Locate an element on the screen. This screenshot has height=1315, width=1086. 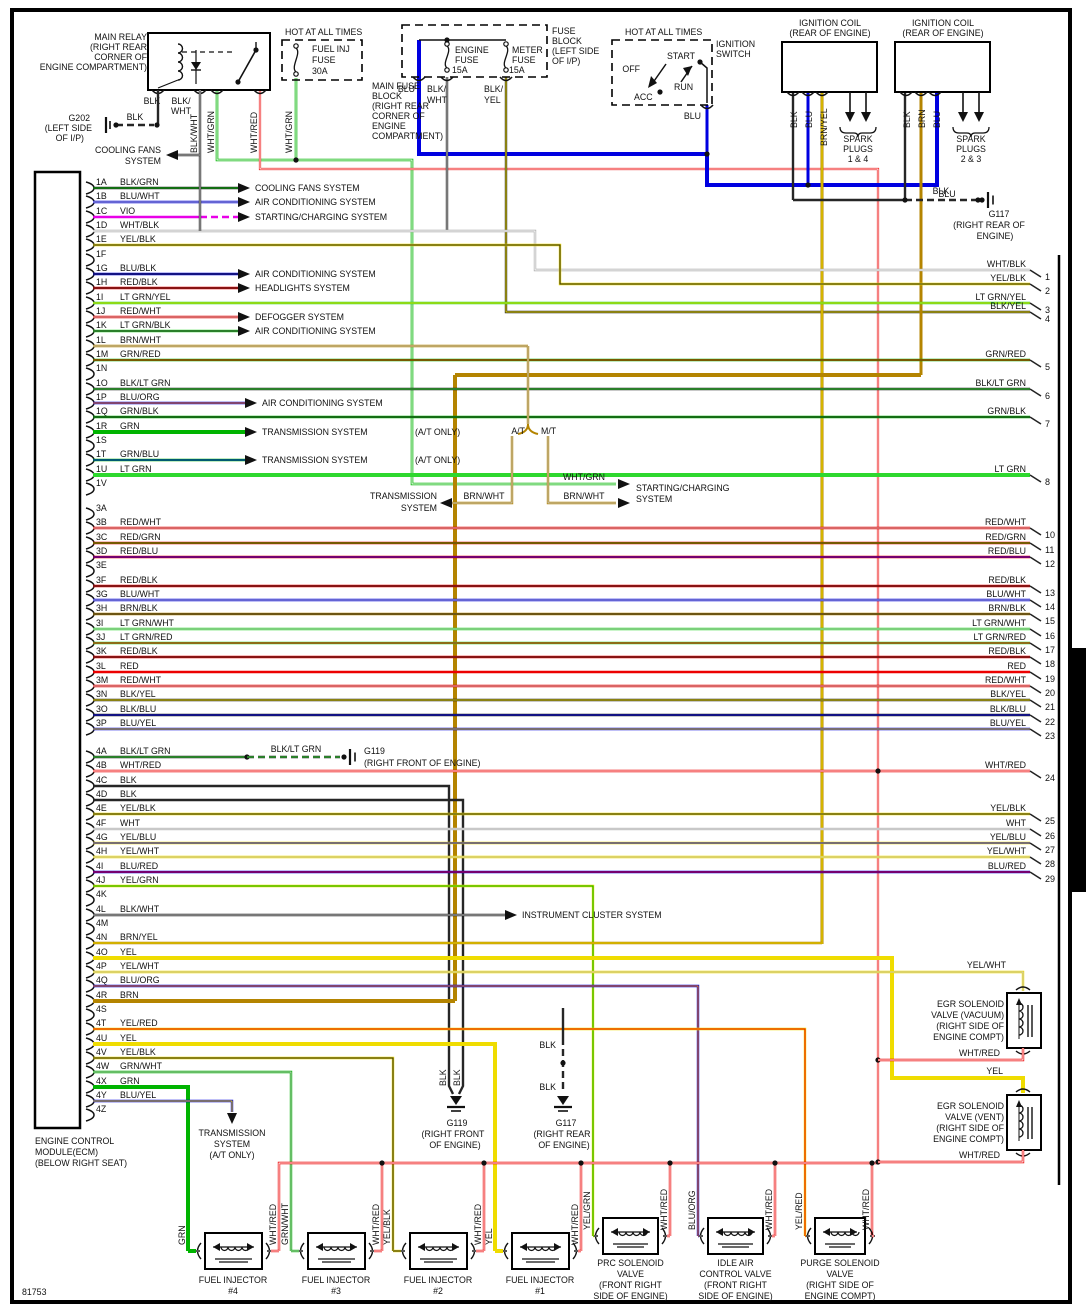
label: BRN/YEL is located at coordinates (139, 937).